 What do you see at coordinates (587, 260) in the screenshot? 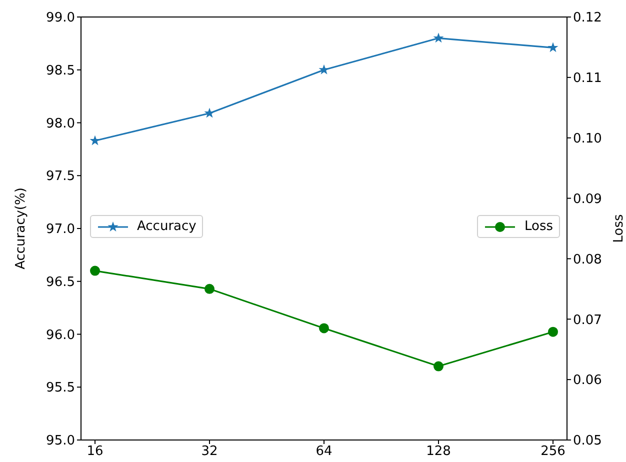
I see `y2-tick-label: 0.08` at bounding box center [587, 260].